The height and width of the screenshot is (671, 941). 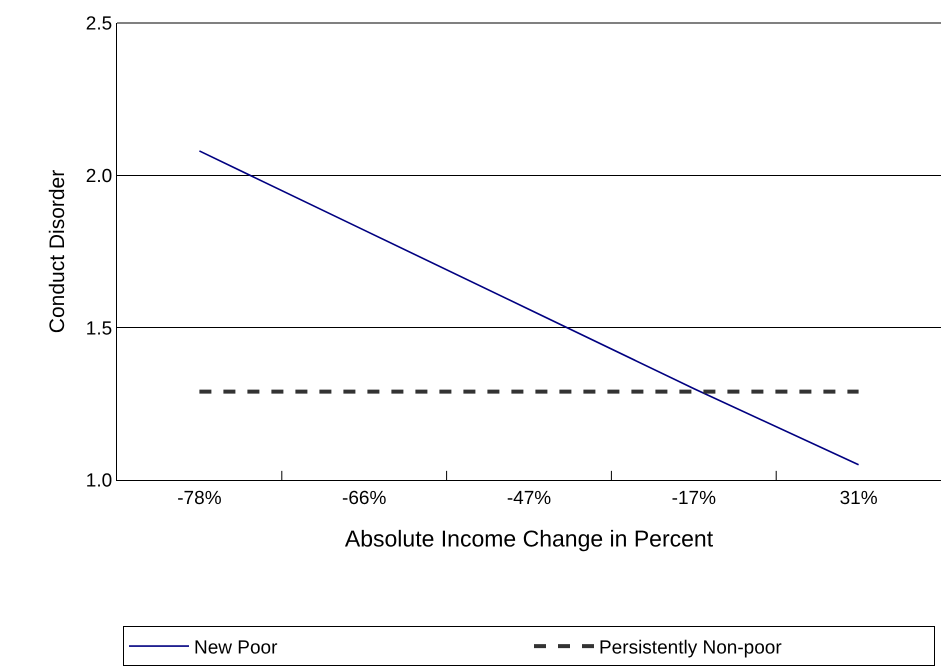 What do you see at coordinates (199, 498) in the screenshot?
I see `x-tick-label: -78%` at bounding box center [199, 498].